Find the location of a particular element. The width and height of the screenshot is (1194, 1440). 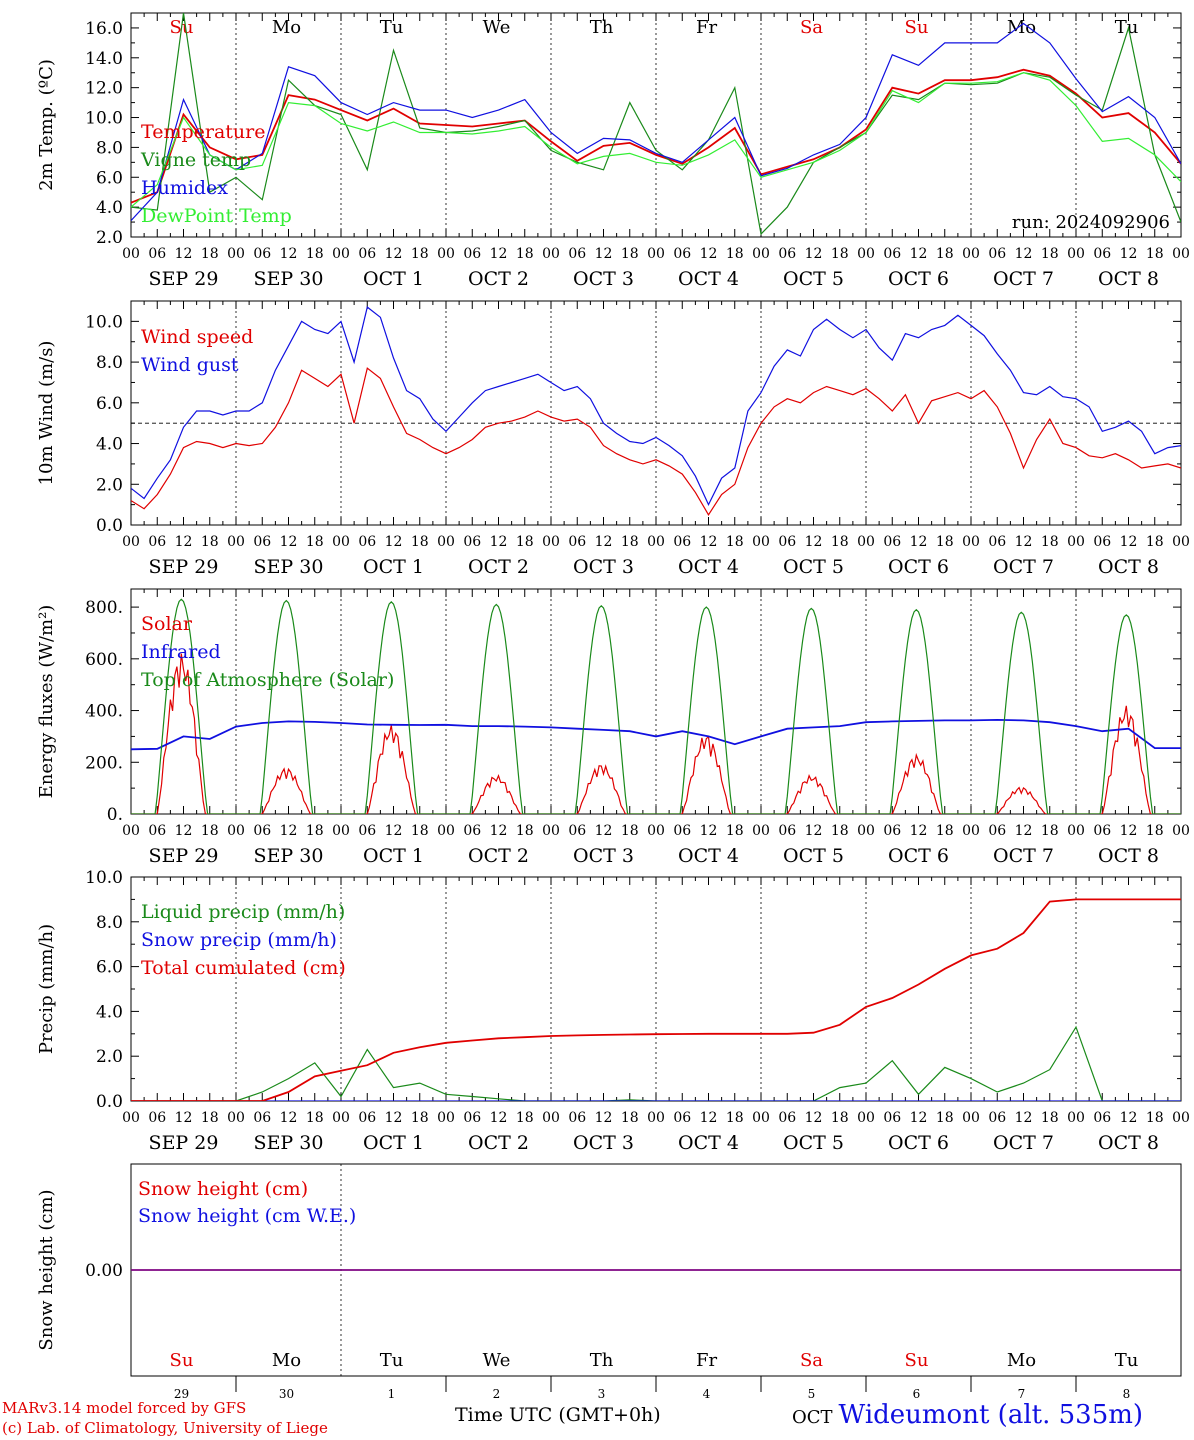

y-tick-label: 200. is located at coordinates (104, 763).